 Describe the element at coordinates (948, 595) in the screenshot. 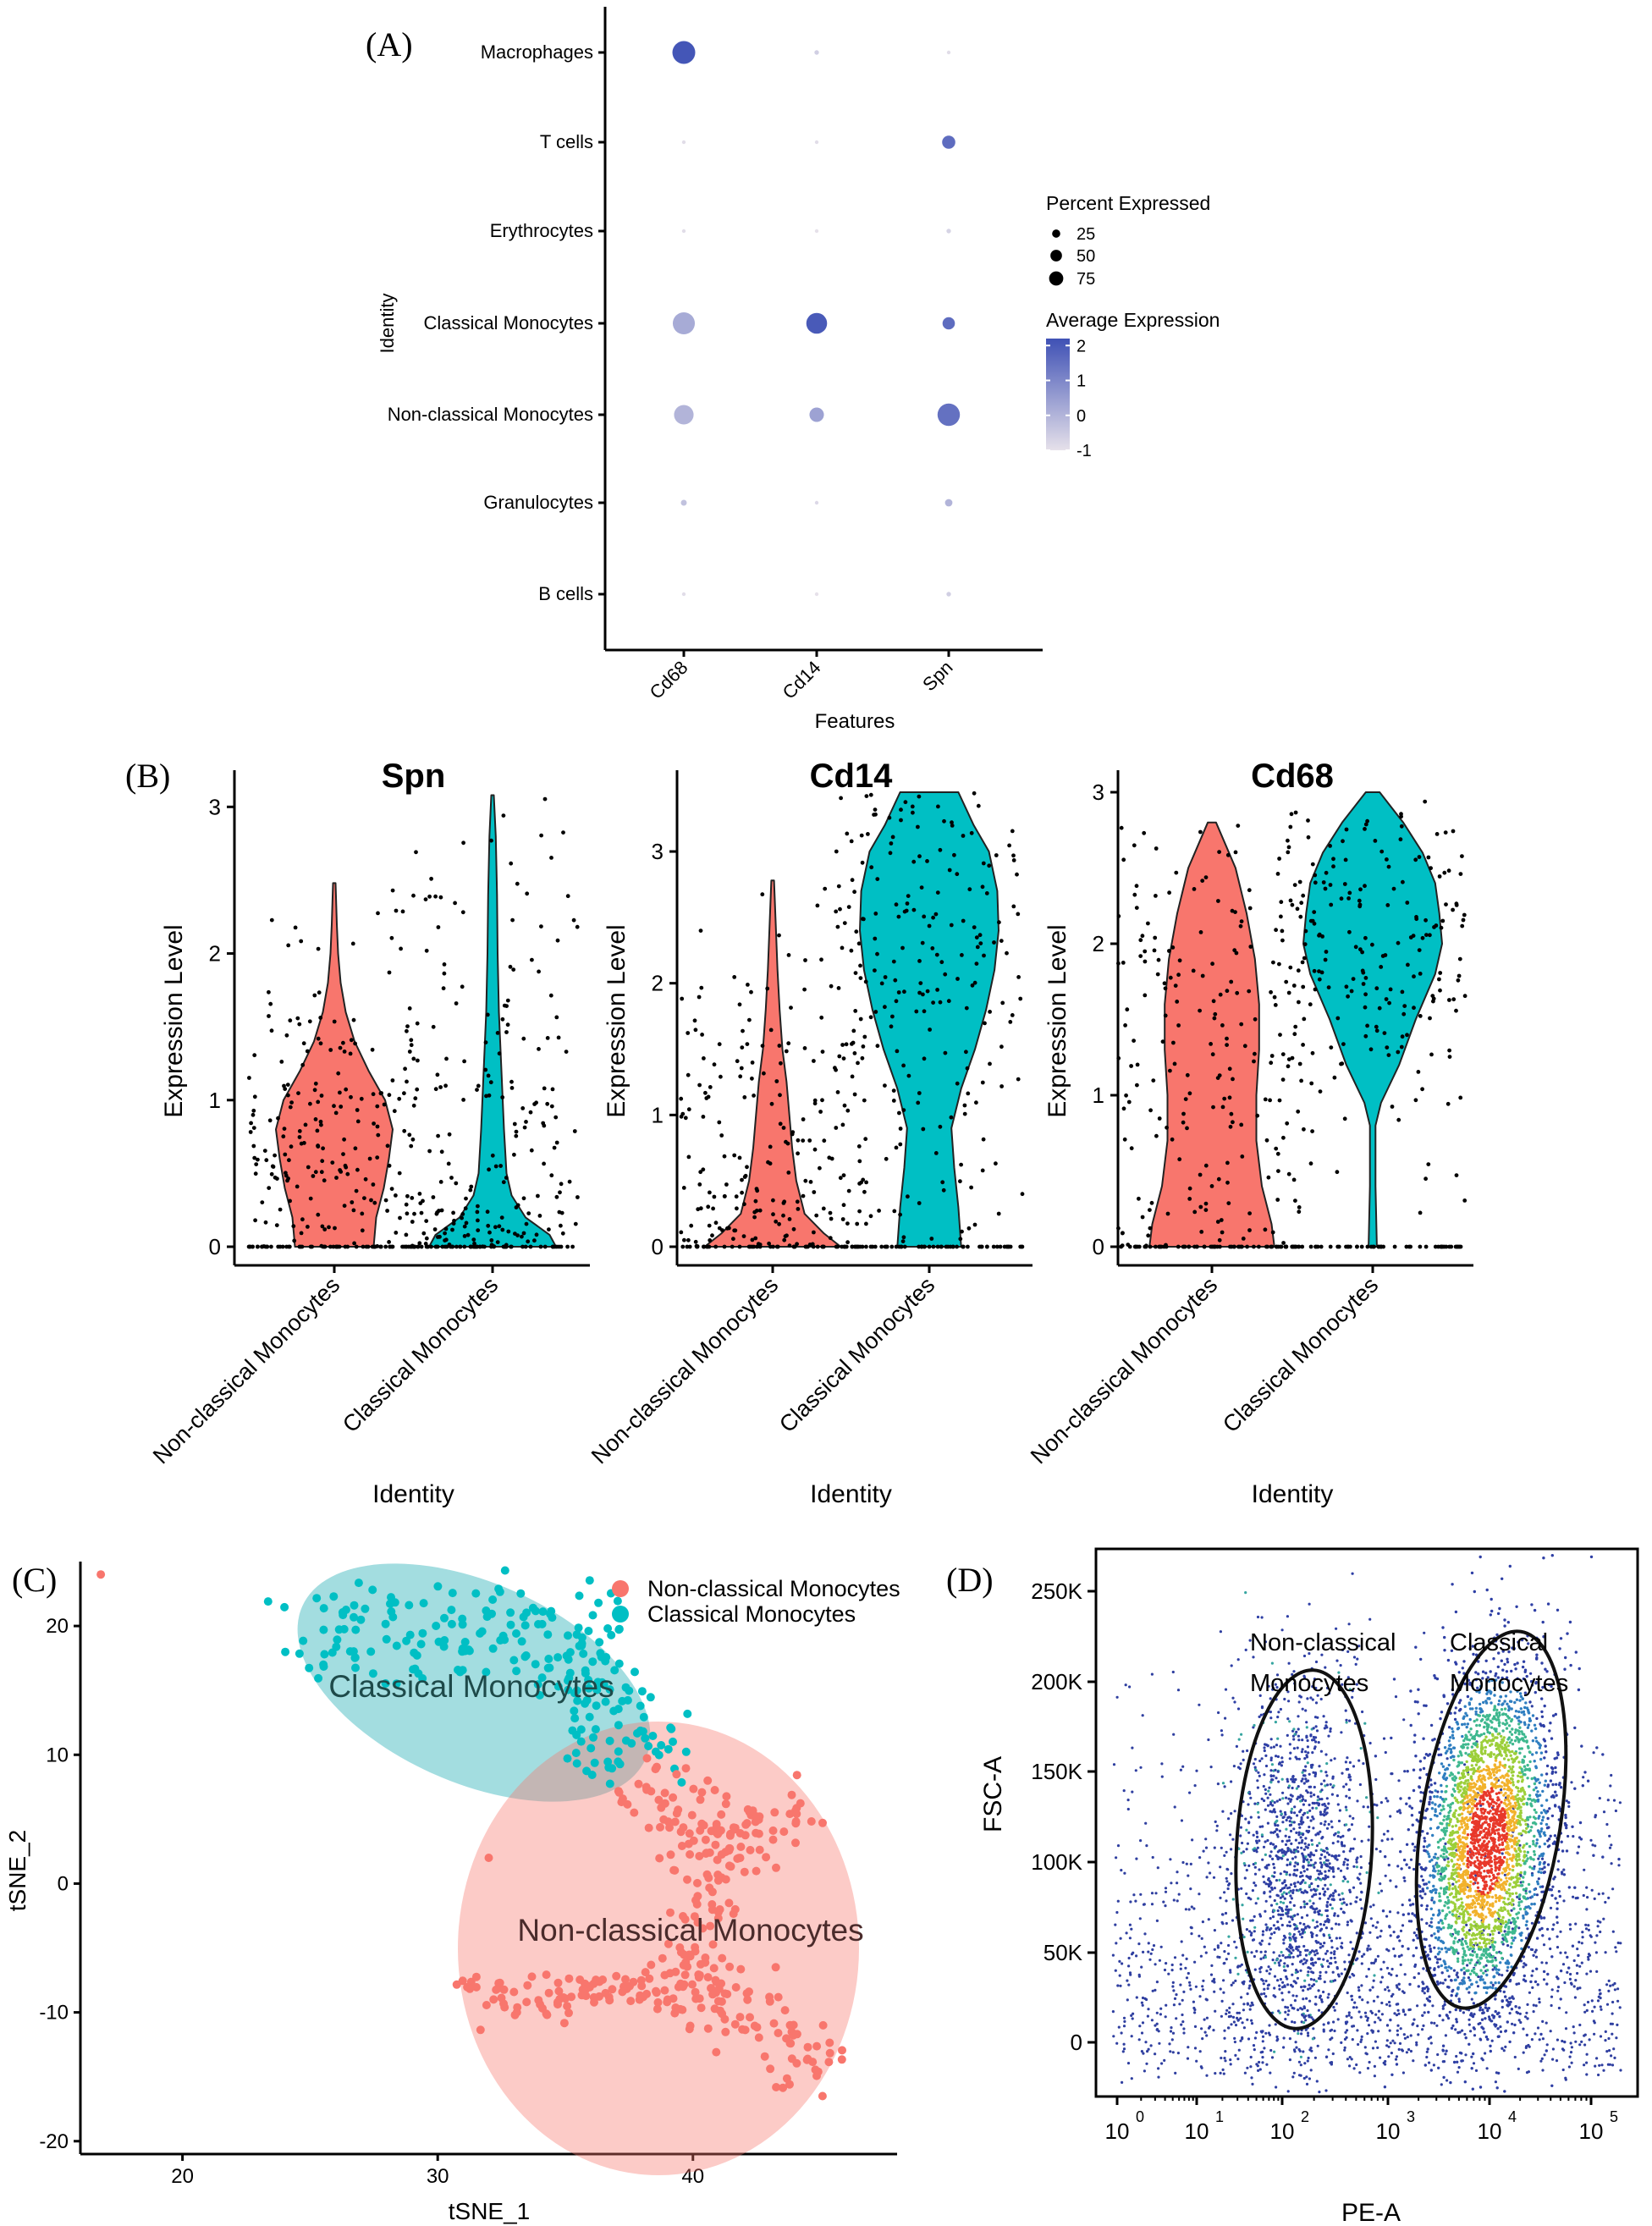

I see `a-dot` at that location.